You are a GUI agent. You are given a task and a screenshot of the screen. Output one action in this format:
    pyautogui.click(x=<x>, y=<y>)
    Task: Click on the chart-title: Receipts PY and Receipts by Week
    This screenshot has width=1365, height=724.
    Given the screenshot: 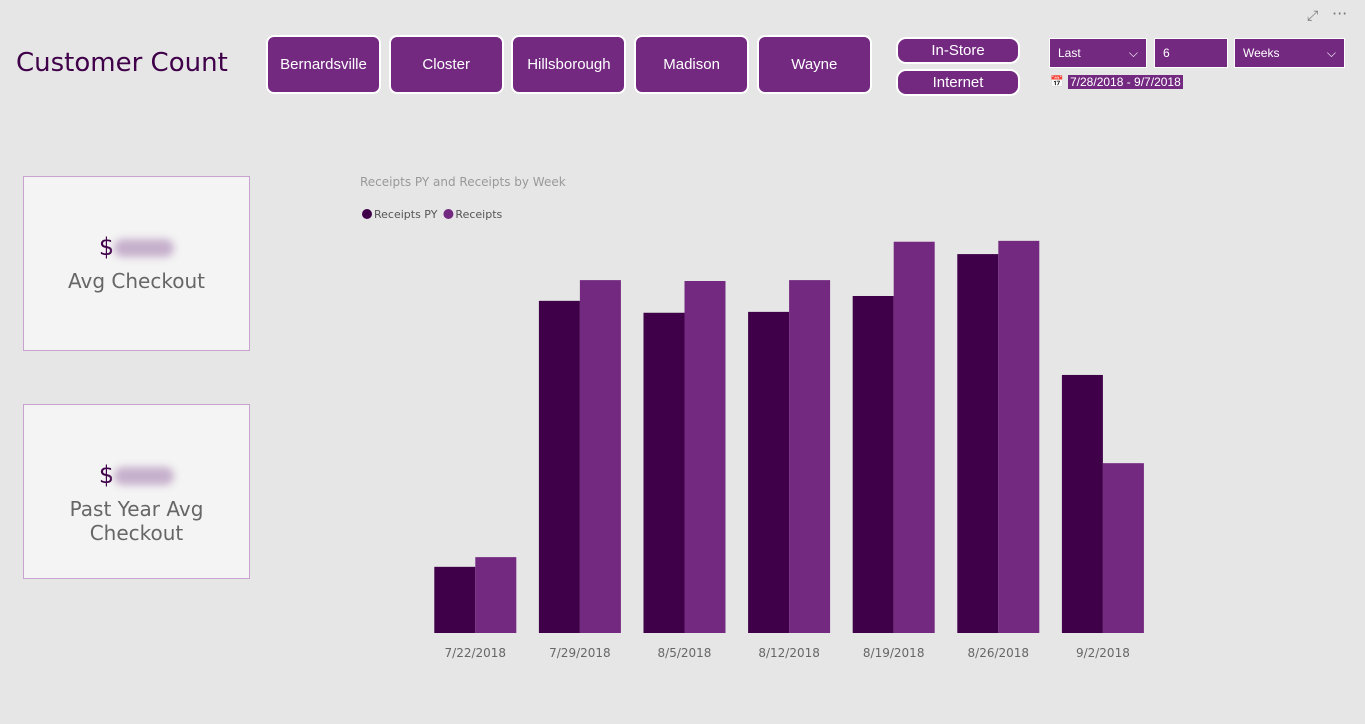 What is the action you would take?
    pyautogui.click(x=463, y=182)
    